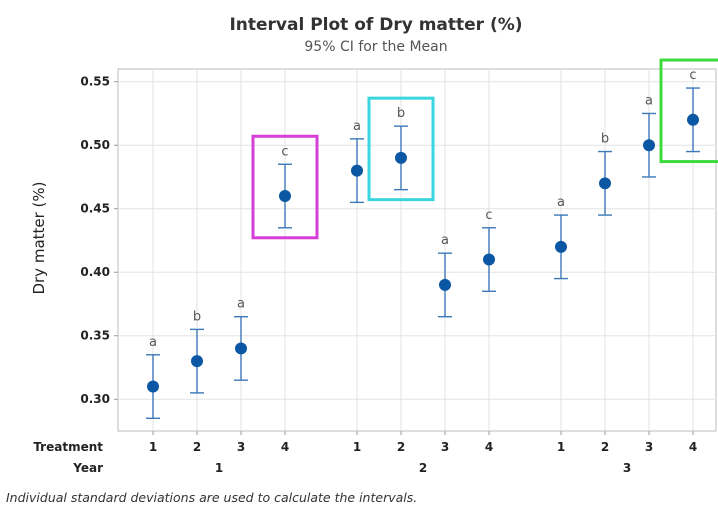  I want to click on y-tick-label: 0.50, so click(95, 145).